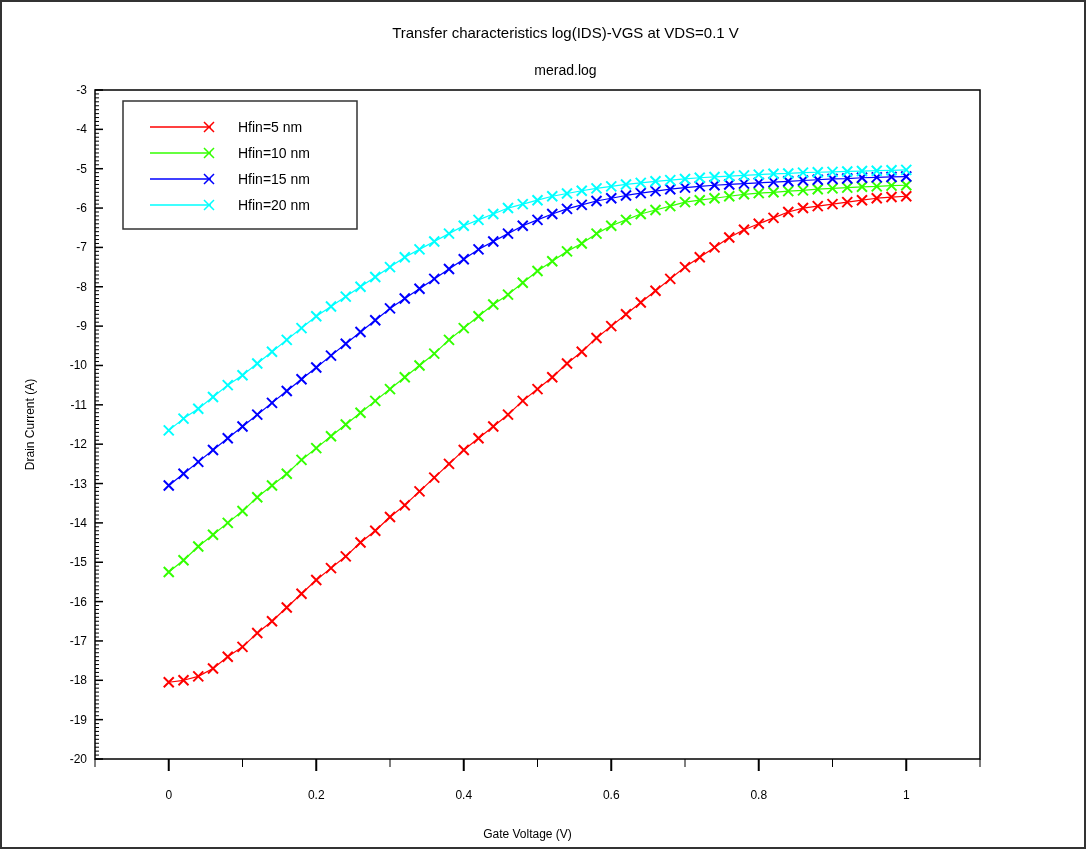 This screenshot has width=1088, height=851. What do you see at coordinates (30, 424) in the screenshot?
I see `y-axis-title: Drain Current (A)` at bounding box center [30, 424].